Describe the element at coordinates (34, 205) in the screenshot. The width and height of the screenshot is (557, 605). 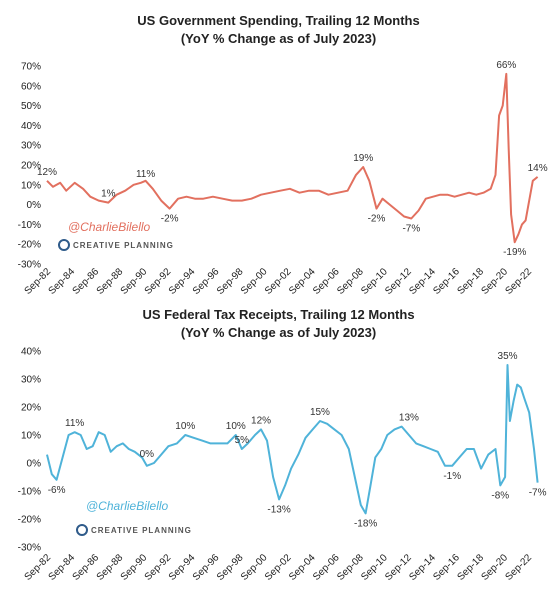
I see `spending-ytick-label: 0%` at that location.